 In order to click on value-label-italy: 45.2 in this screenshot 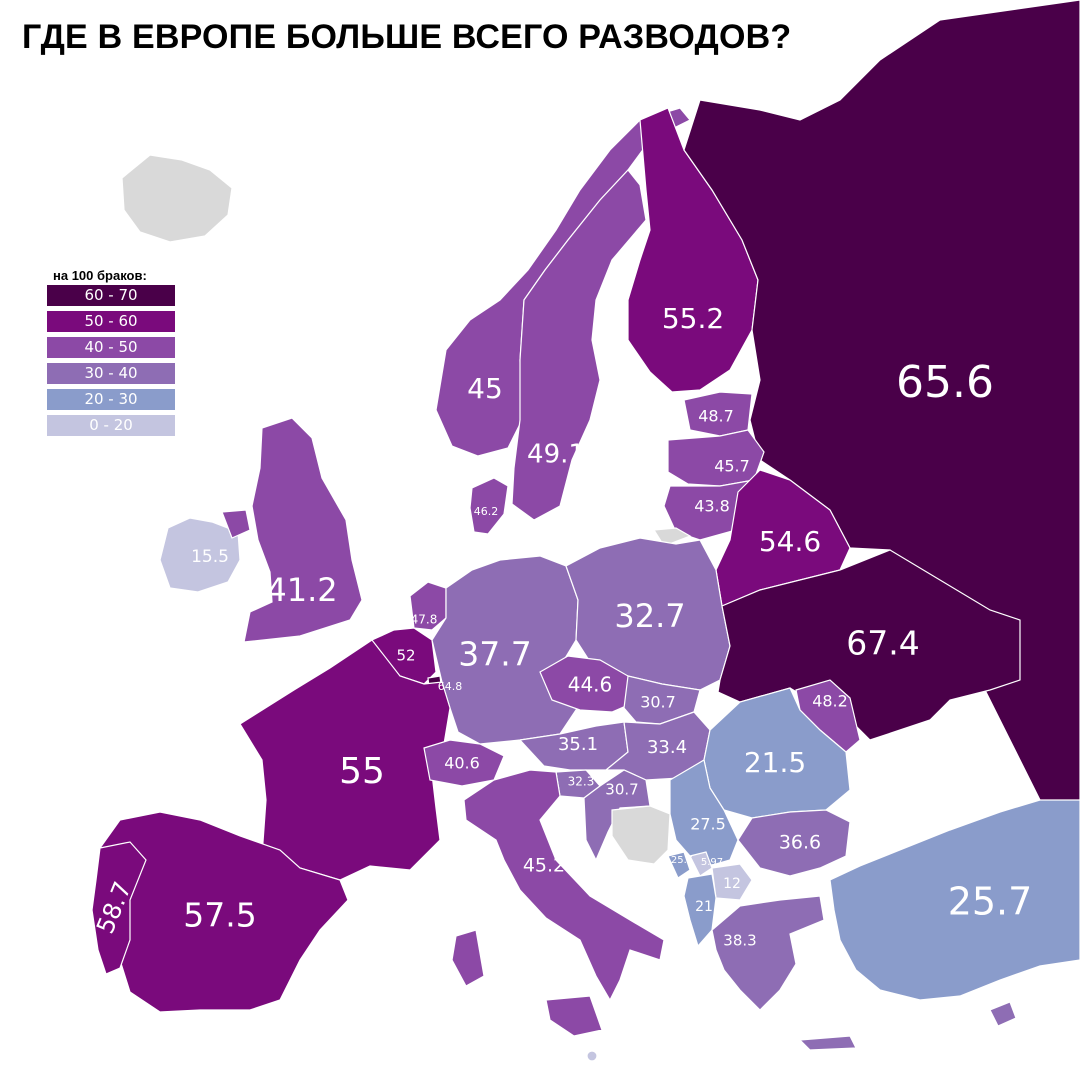, I will do `click(544, 866)`.